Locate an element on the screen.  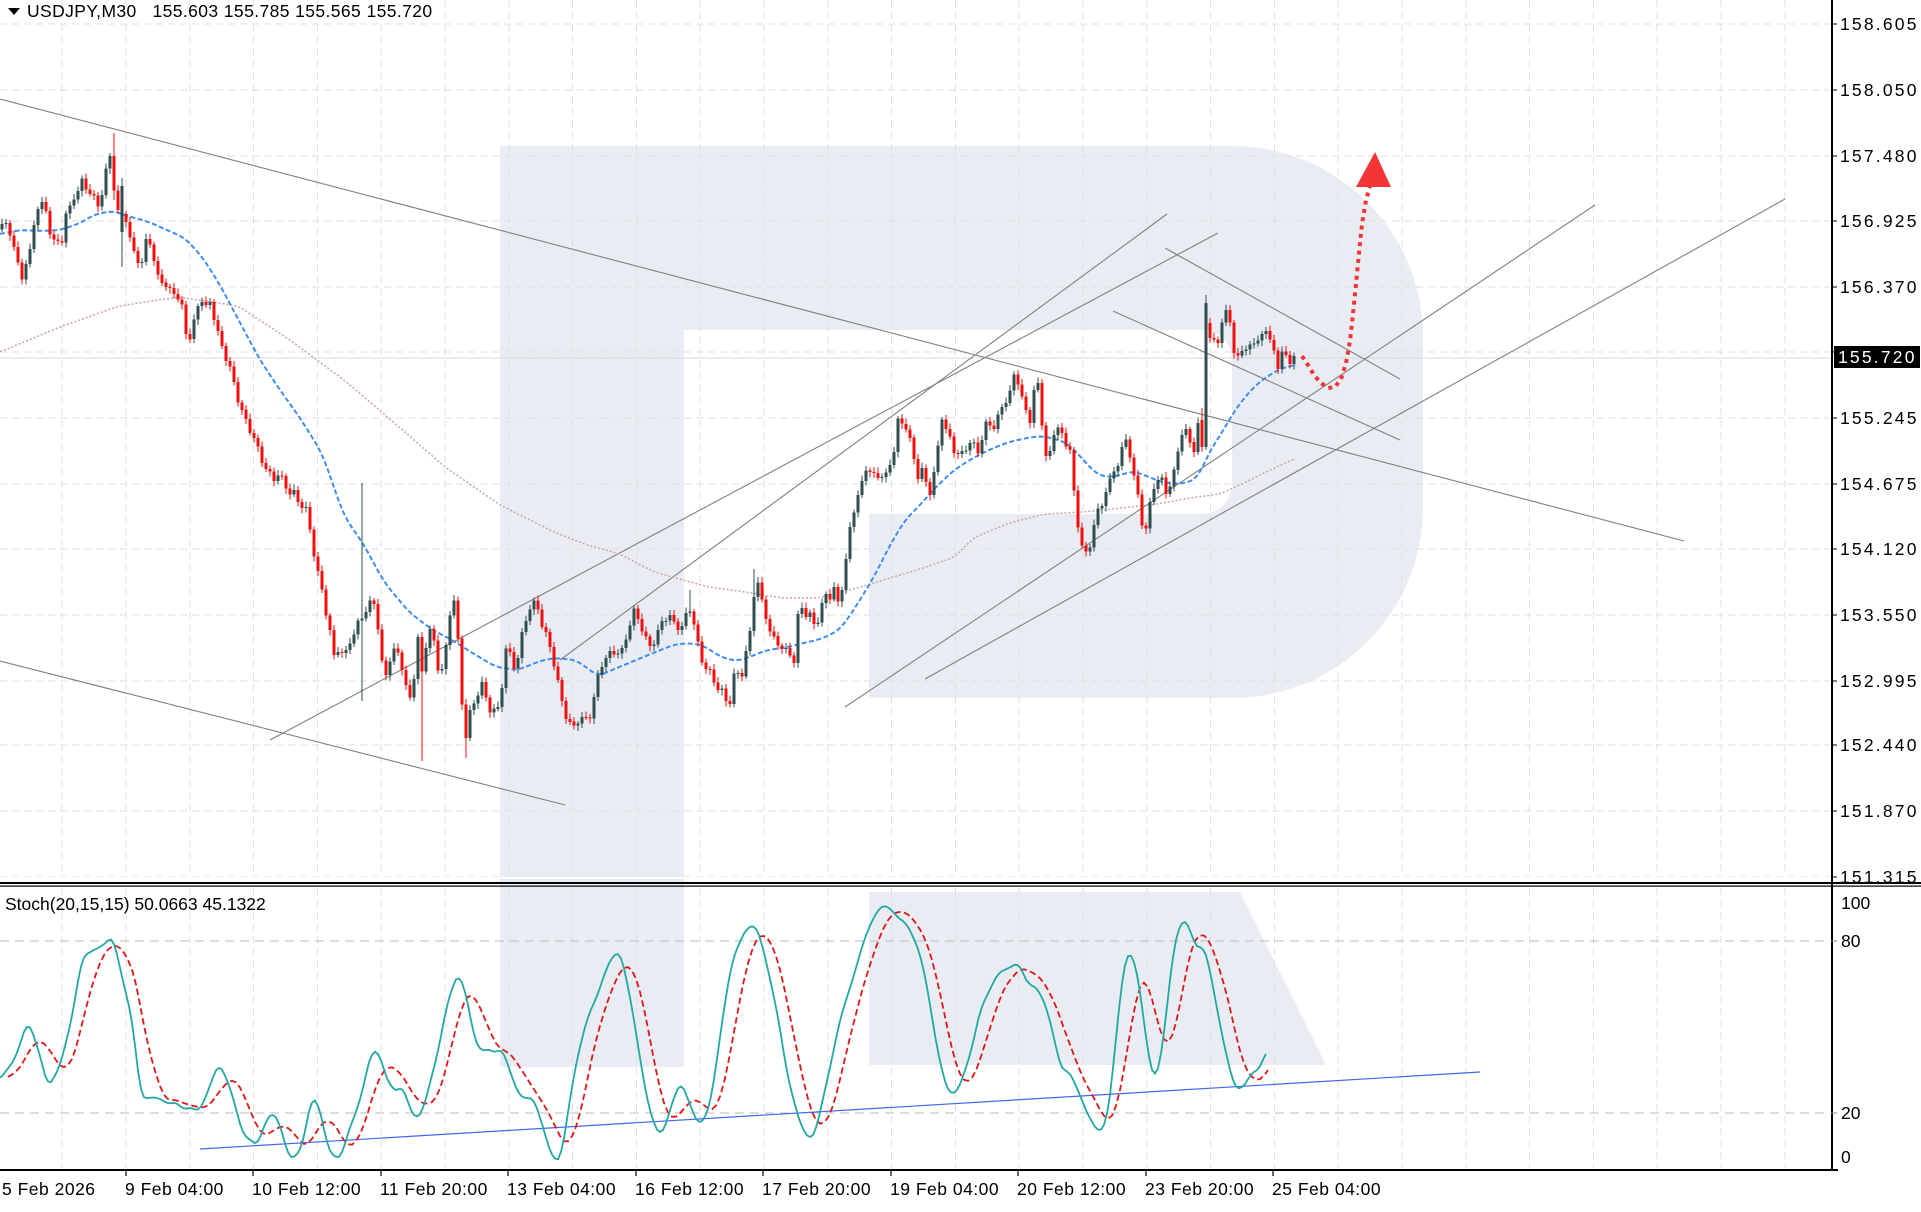
svg-text: 80 is located at coordinates (1851, 941).